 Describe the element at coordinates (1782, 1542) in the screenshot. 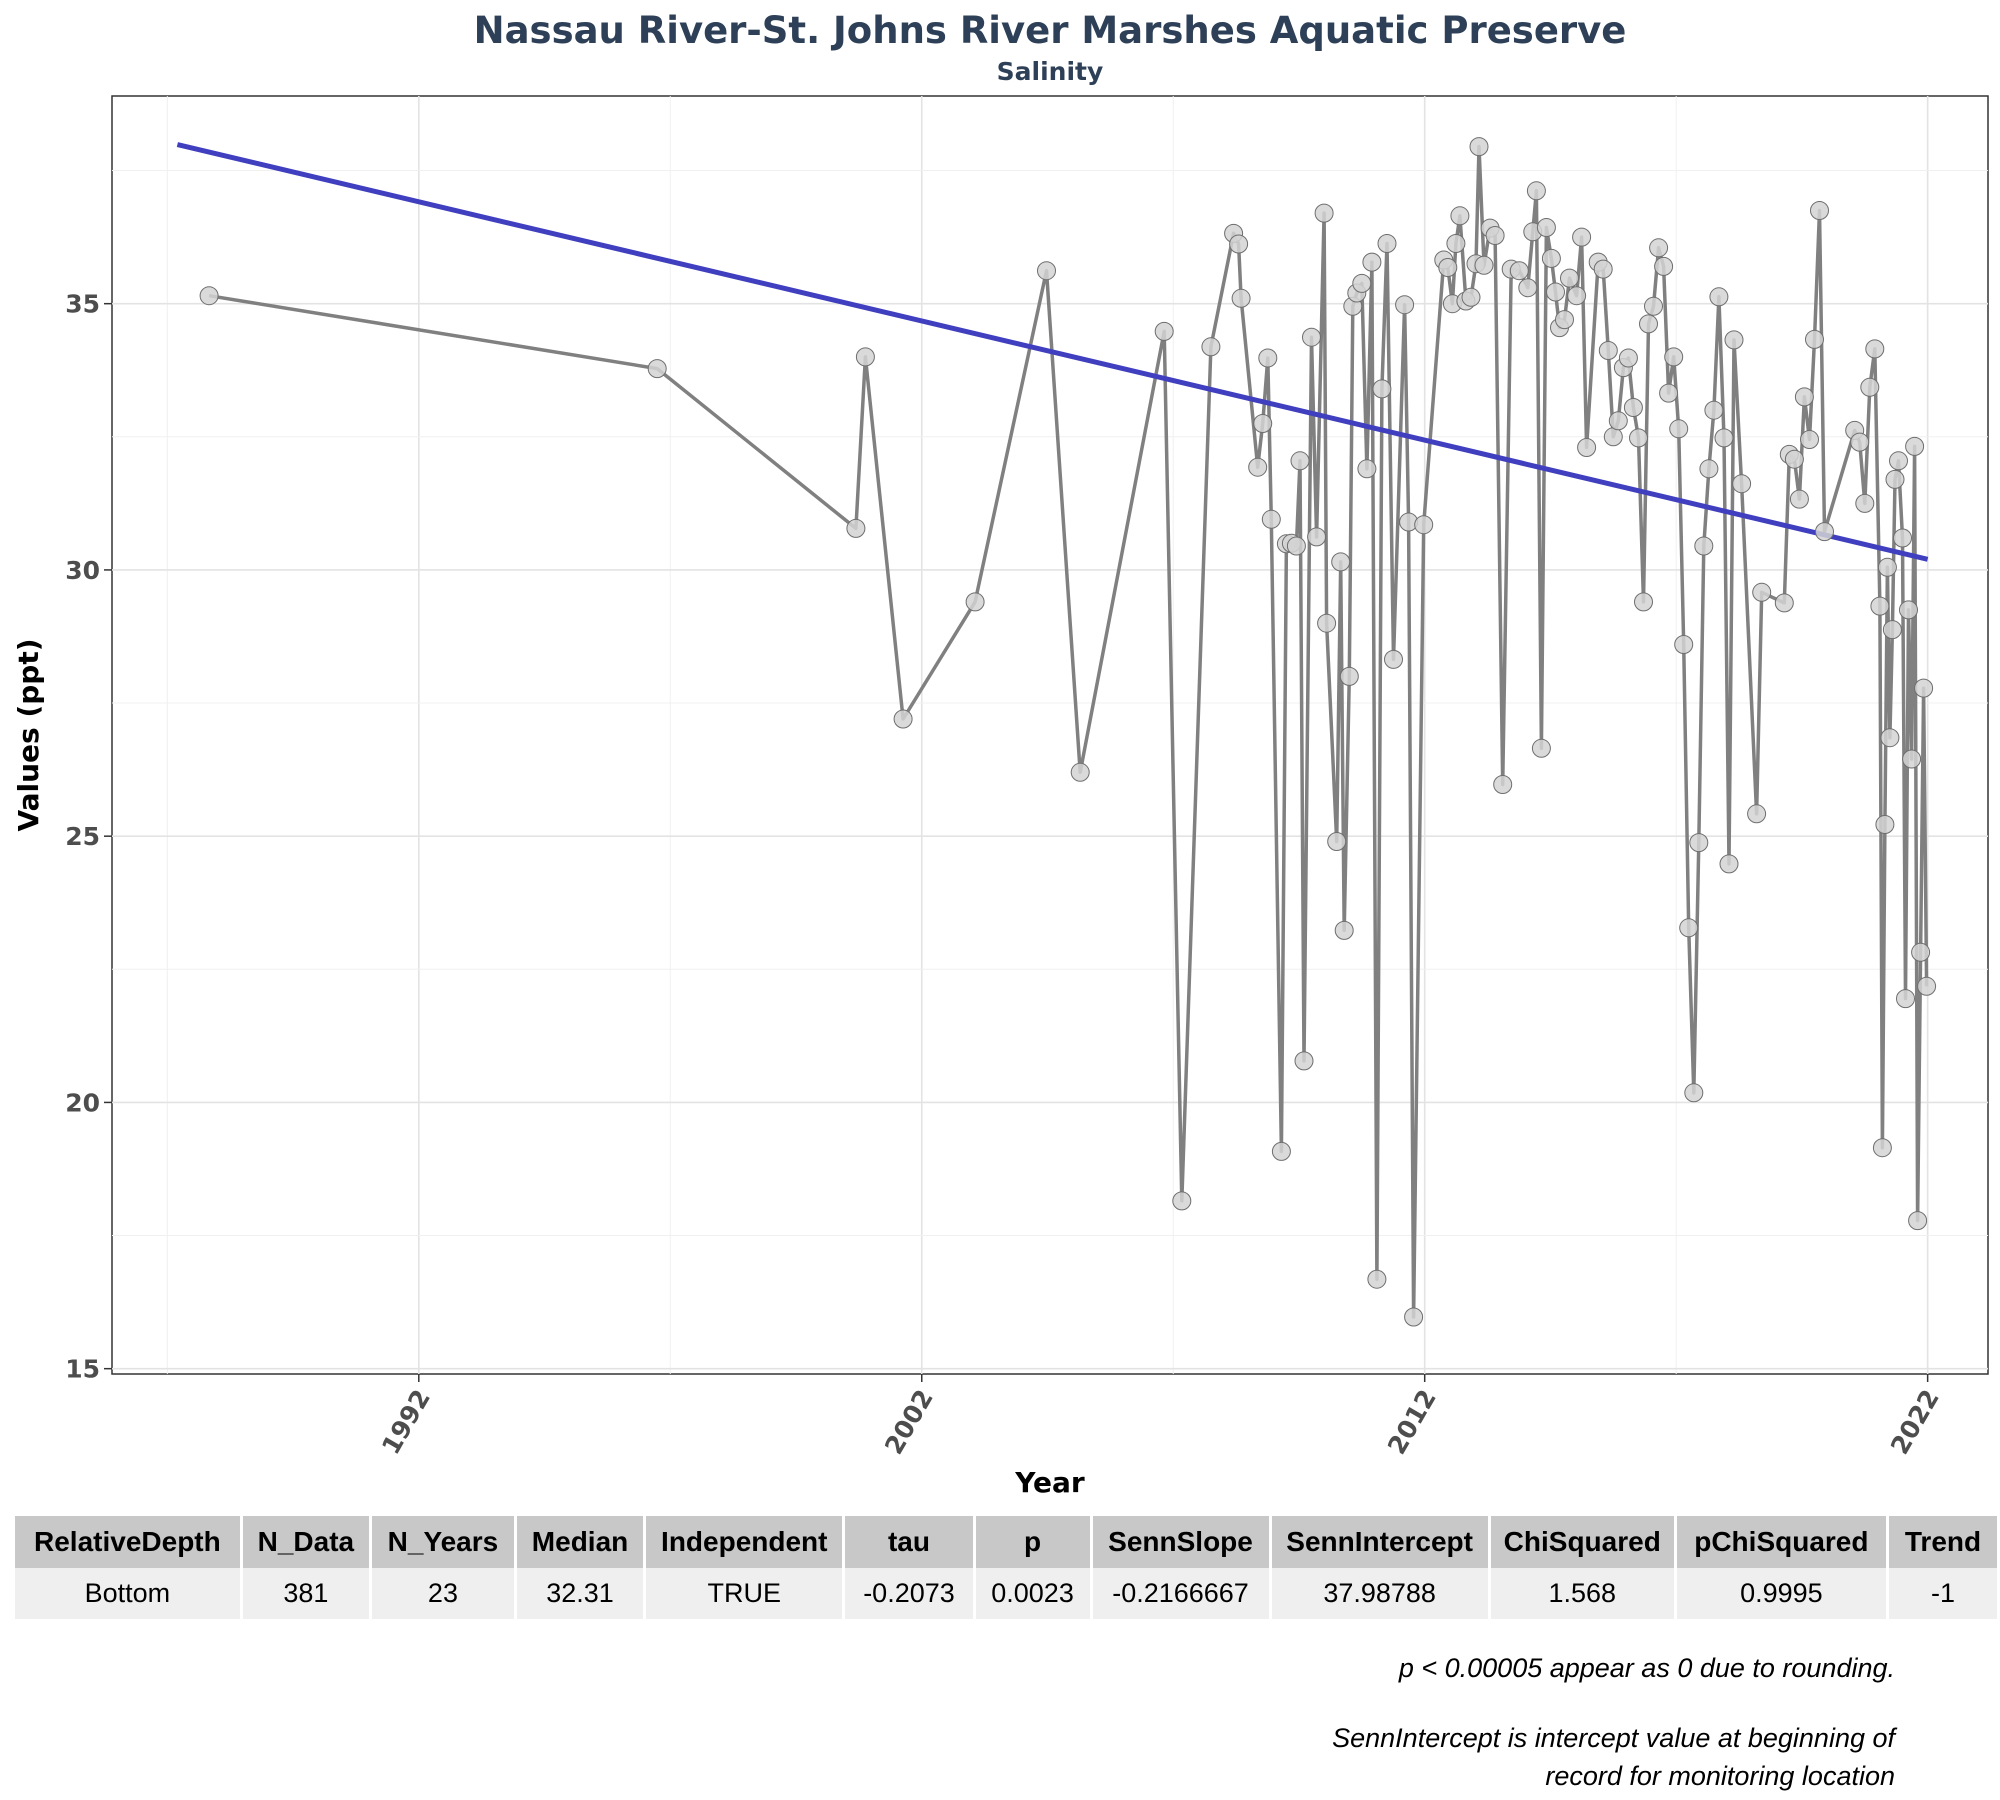

I see `header-p-chi-squared: pChiSquared` at that location.